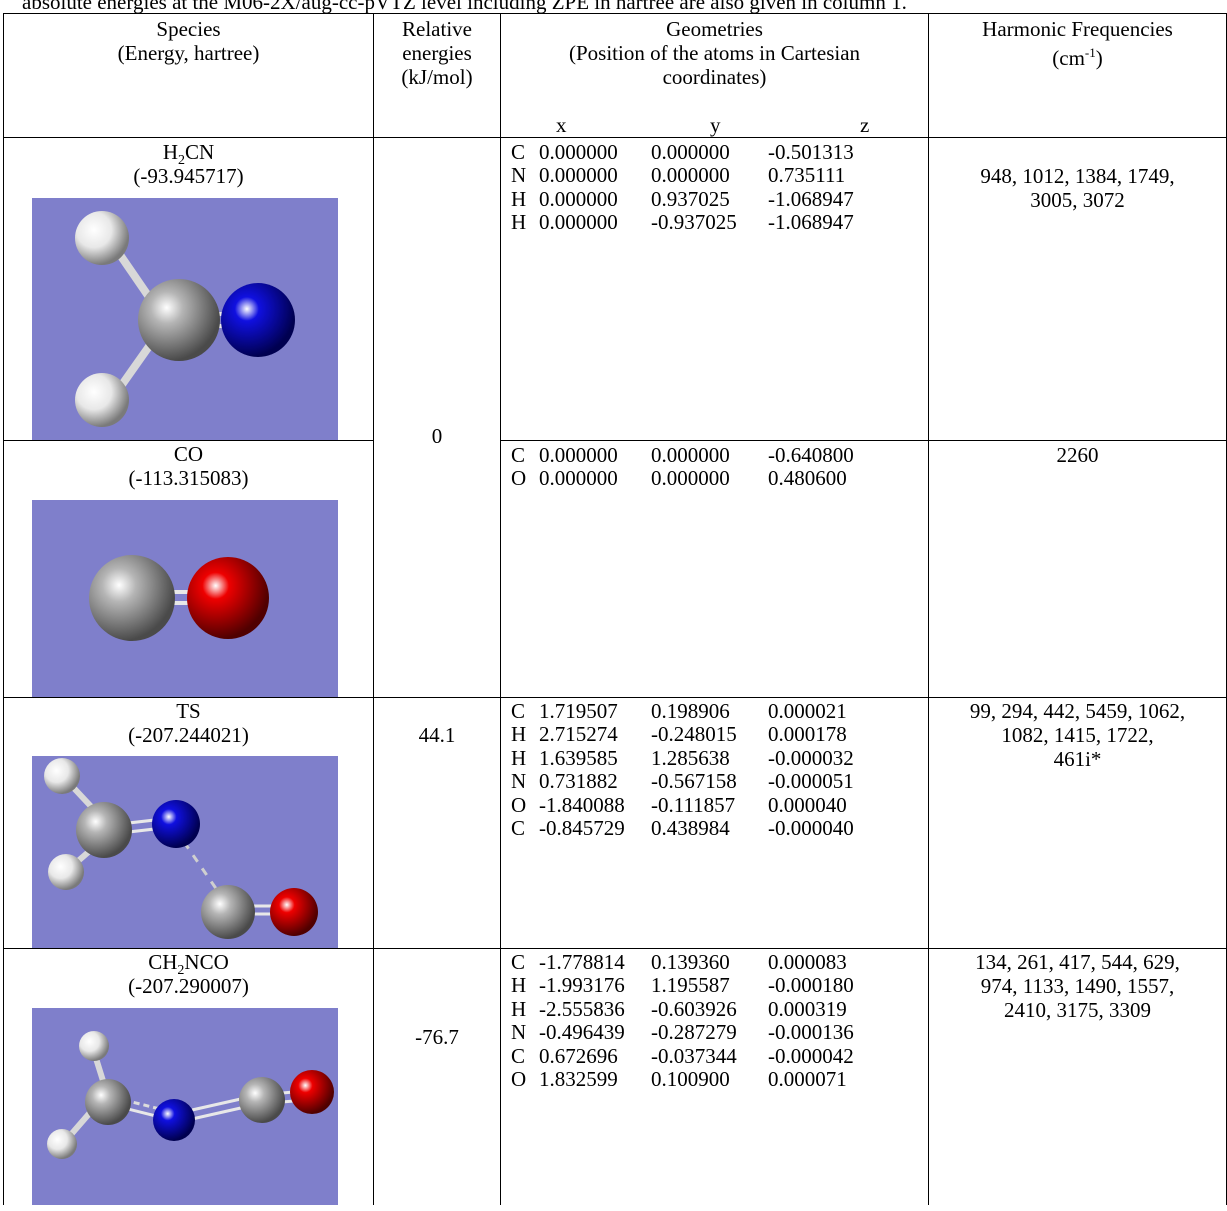 This screenshot has height=1211, width=1227. What do you see at coordinates (188, 154) in the screenshot?
I see `species-name: H2CN` at bounding box center [188, 154].